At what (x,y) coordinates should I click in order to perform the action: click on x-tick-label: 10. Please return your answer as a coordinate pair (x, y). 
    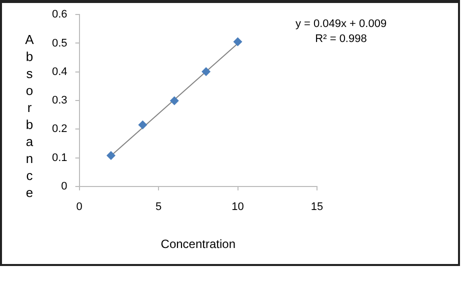
    Looking at the image, I should click on (238, 207).